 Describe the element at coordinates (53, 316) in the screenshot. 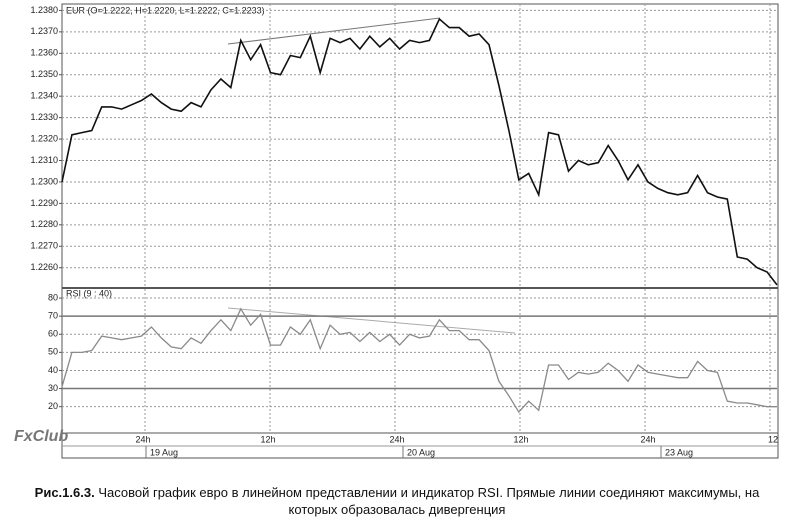

I see `y-tick-label: 70` at that location.